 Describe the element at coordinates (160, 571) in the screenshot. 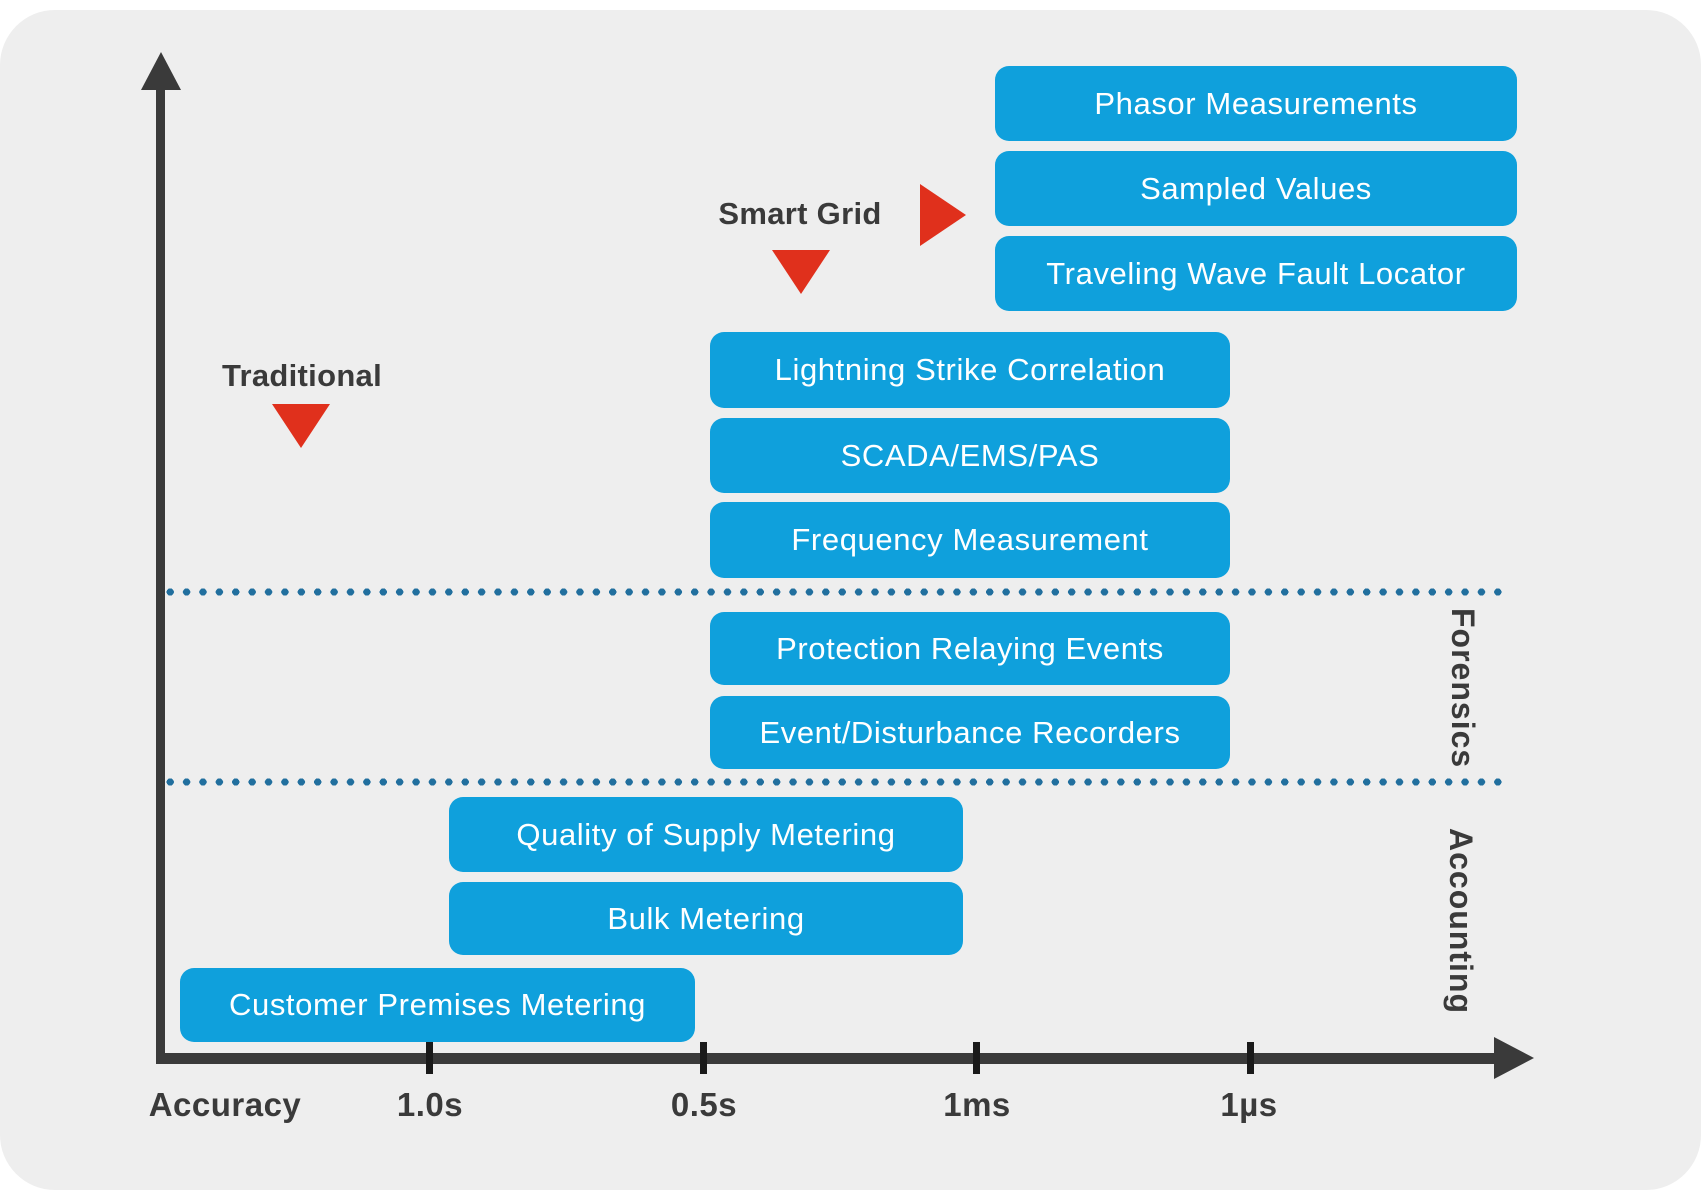

I see `y-axis-line` at that location.